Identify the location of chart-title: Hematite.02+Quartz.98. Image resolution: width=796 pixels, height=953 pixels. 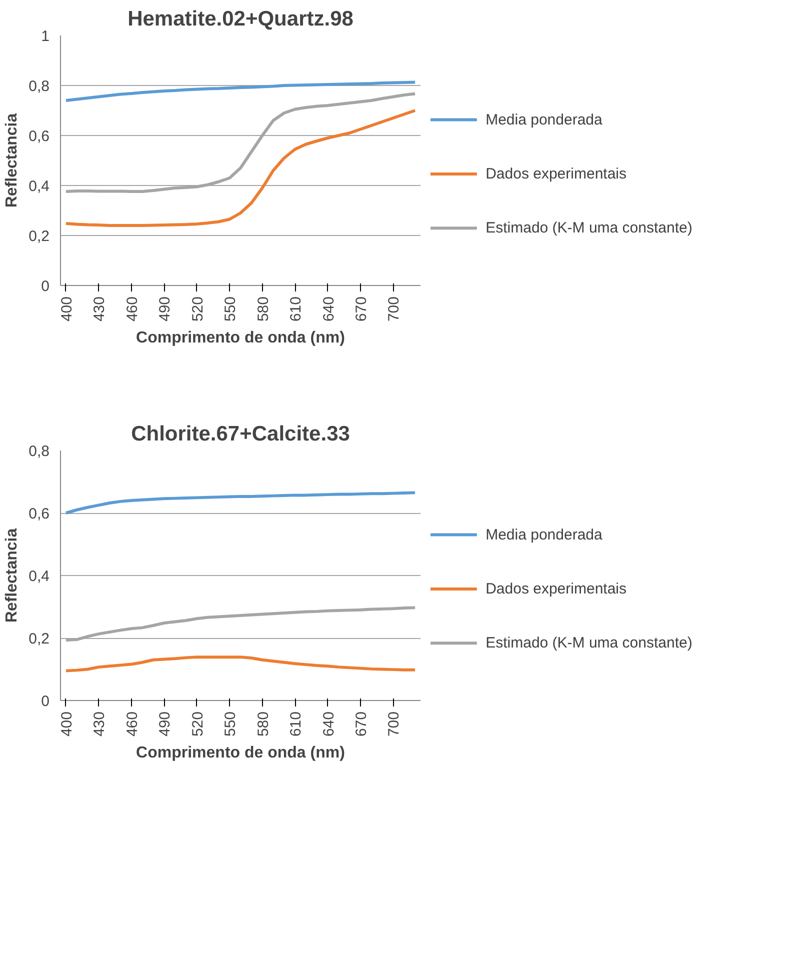
(241, 19).